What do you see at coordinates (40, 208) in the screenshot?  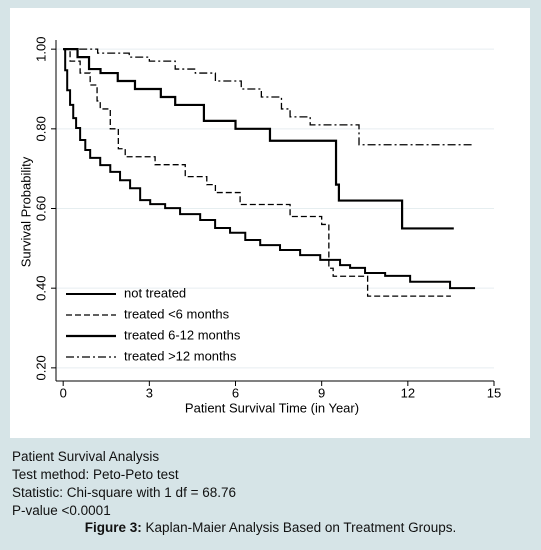 I see `y-tick-label: 0.60` at bounding box center [40, 208].